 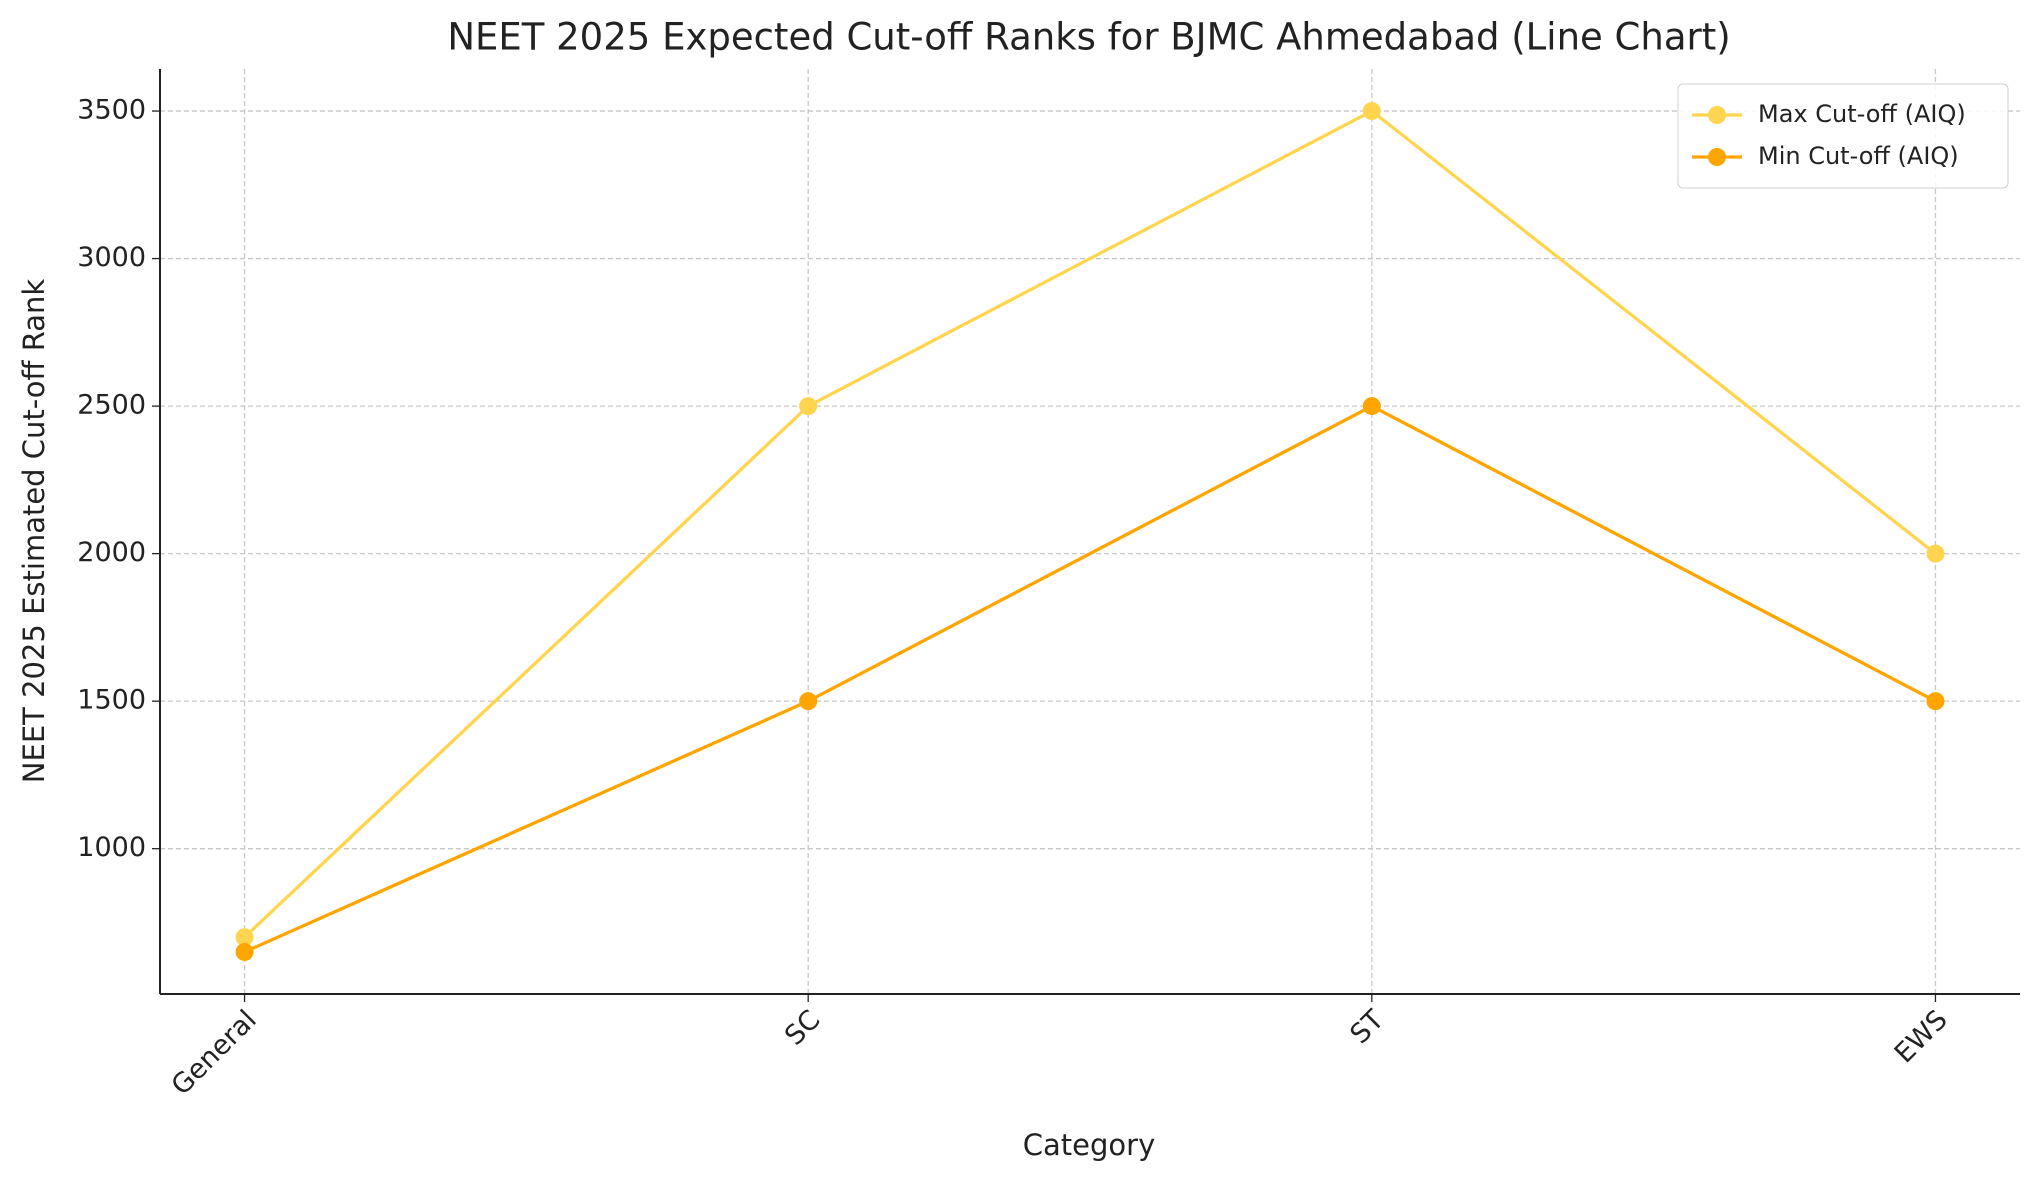 What do you see at coordinates (111, 552) in the screenshot?
I see `y-tick-label: 2000` at bounding box center [111, 552].